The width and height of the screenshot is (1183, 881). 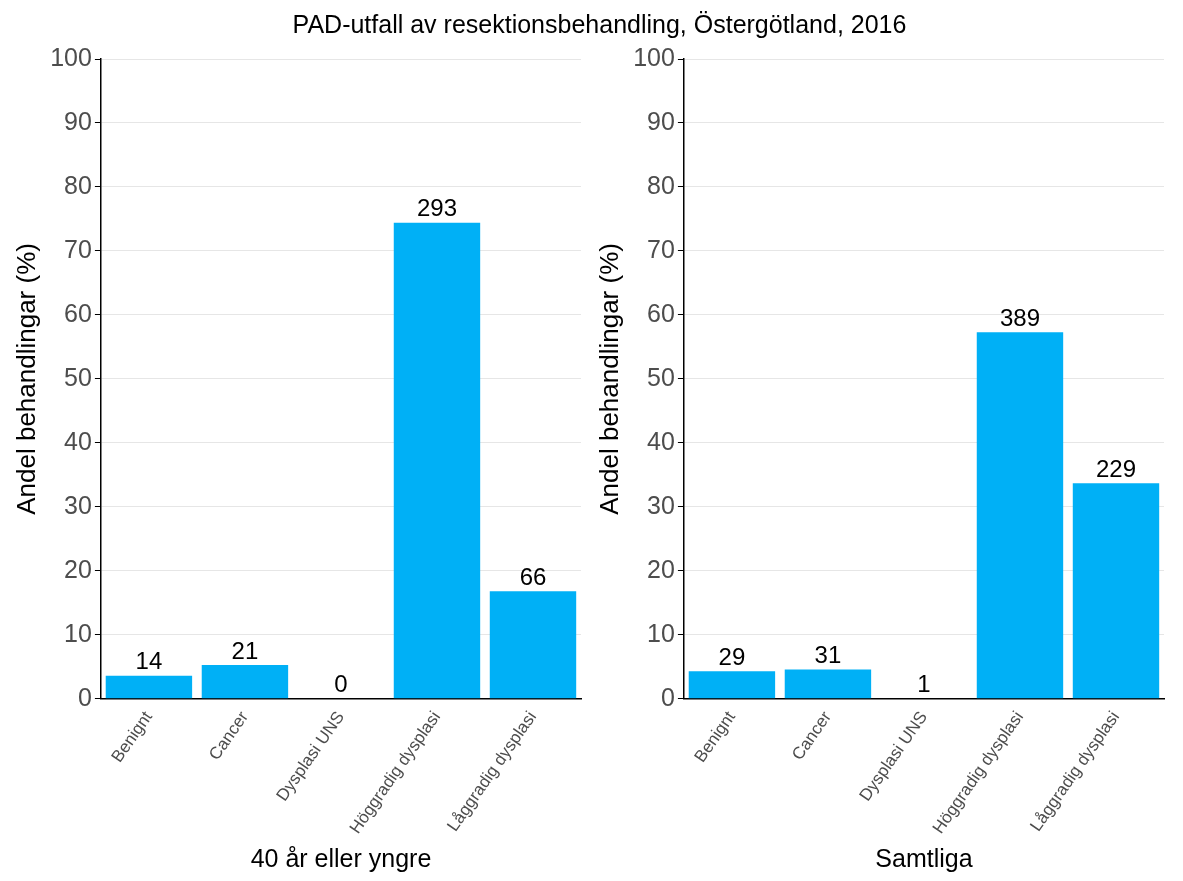 What do you see at coordinates (341, 857) in the screenshot?
I see `x-axis-title: 40 år eller yngre` at bounding box center [341, 857].